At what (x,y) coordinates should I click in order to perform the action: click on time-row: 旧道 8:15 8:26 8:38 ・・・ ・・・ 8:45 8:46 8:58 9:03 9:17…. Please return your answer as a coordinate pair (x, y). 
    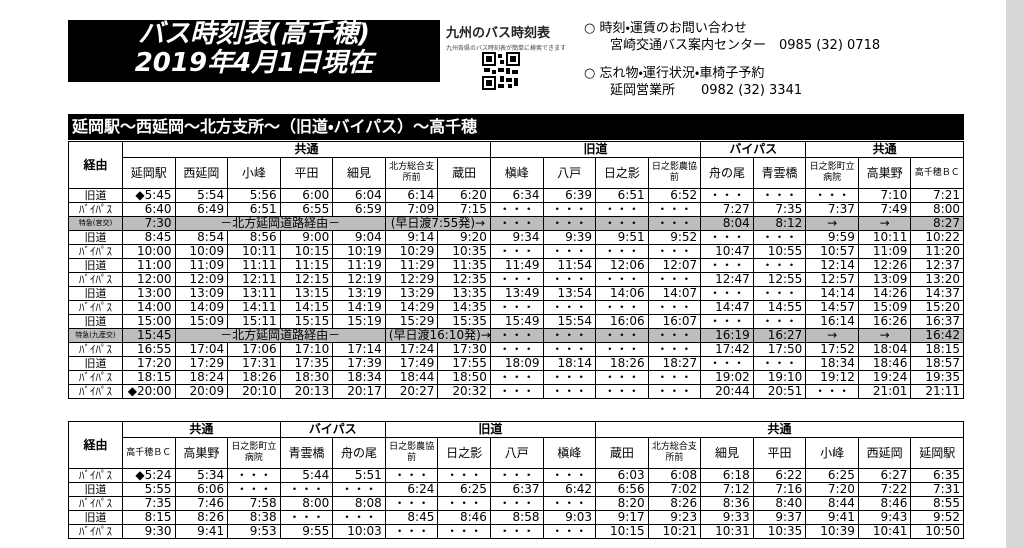
    Looking at the image, I should click on (516, 517).